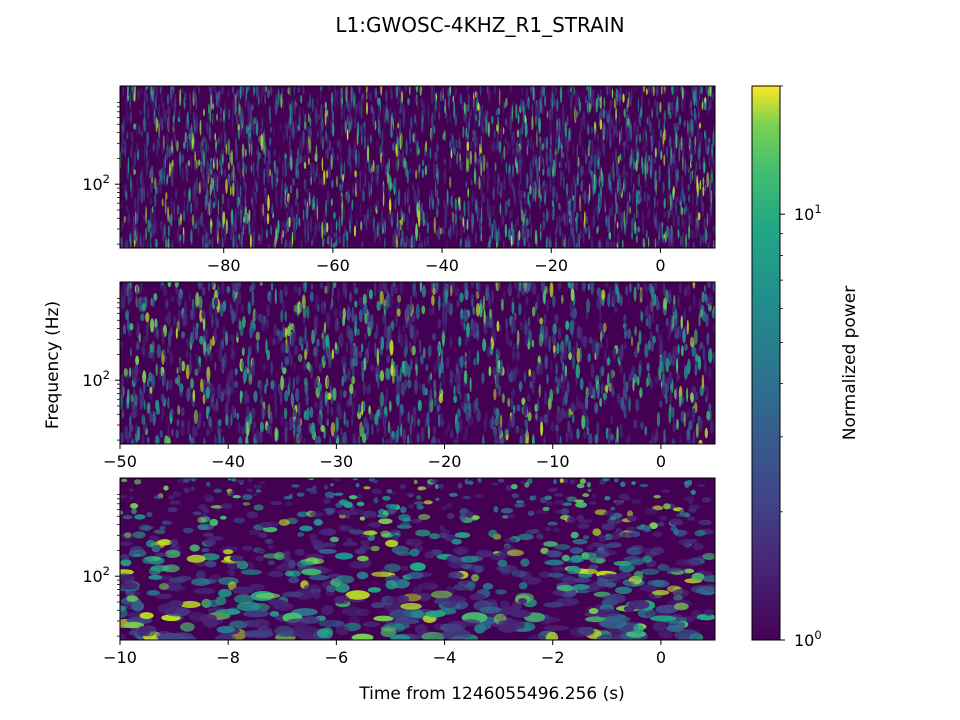 Image resolution: width=960 pixels, height=720 pixels. I want to click on x-tick-label: −40, so click(228, 461).